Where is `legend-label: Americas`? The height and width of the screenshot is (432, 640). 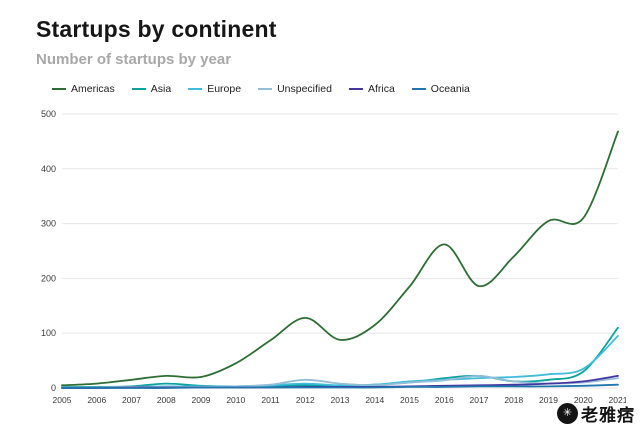
legend-label: Americas is located at coordinates (93, 89).